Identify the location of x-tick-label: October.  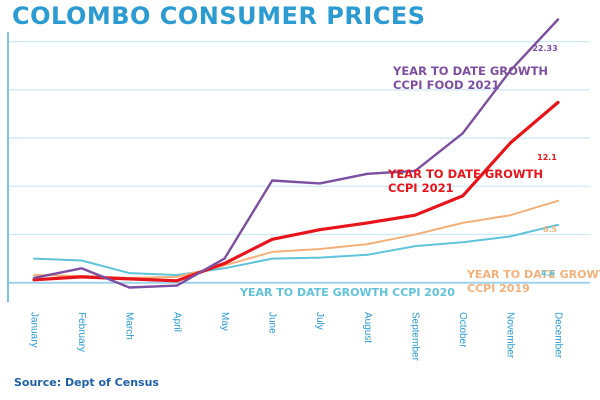
(462, 330).